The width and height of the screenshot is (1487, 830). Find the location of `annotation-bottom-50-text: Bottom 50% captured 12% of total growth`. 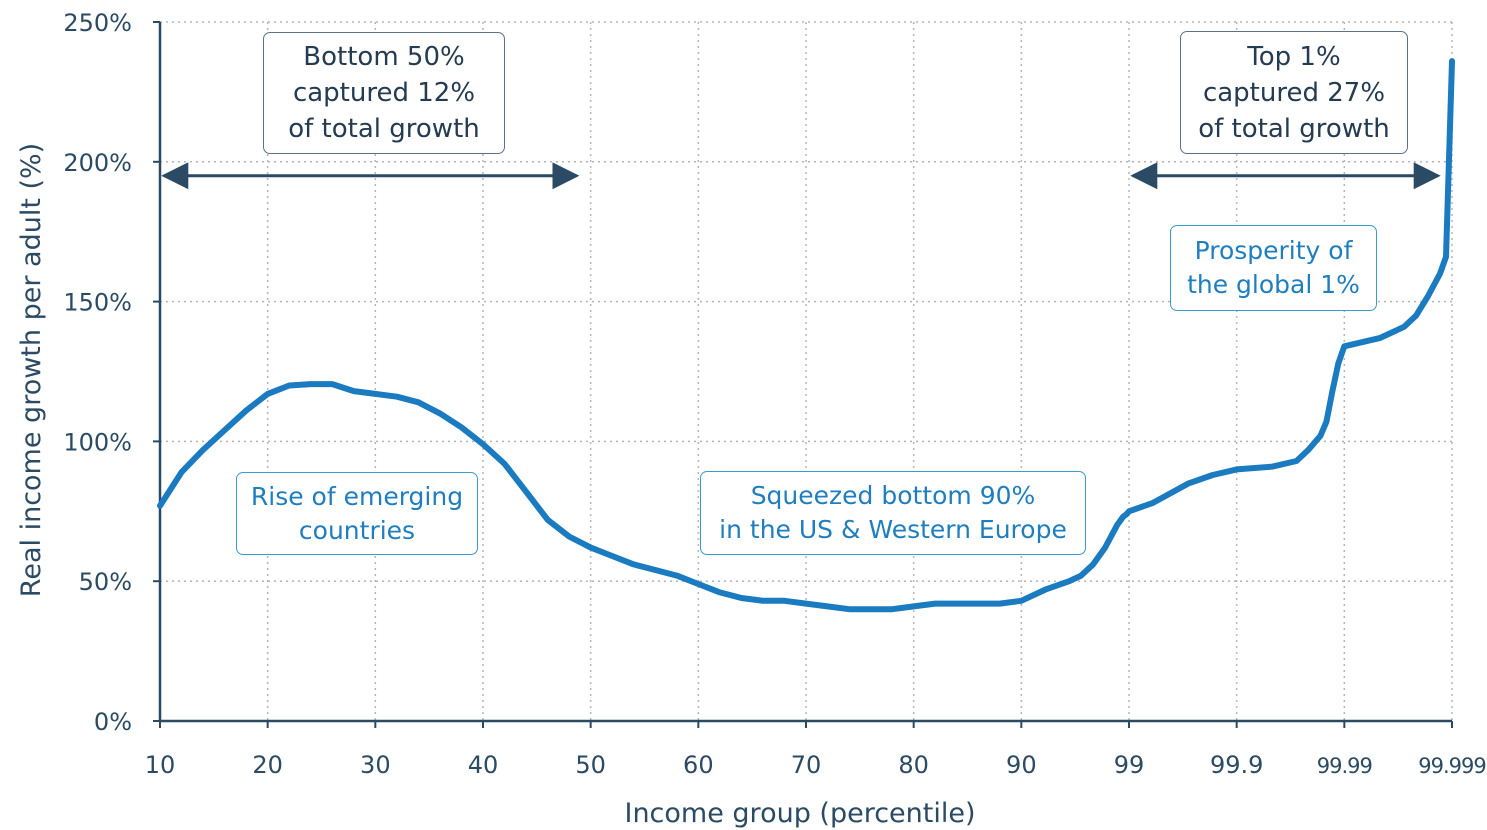

annotation-bottom-50-text: Bottom 50% captured 12% of total growth is located at coordinates (384, 93).